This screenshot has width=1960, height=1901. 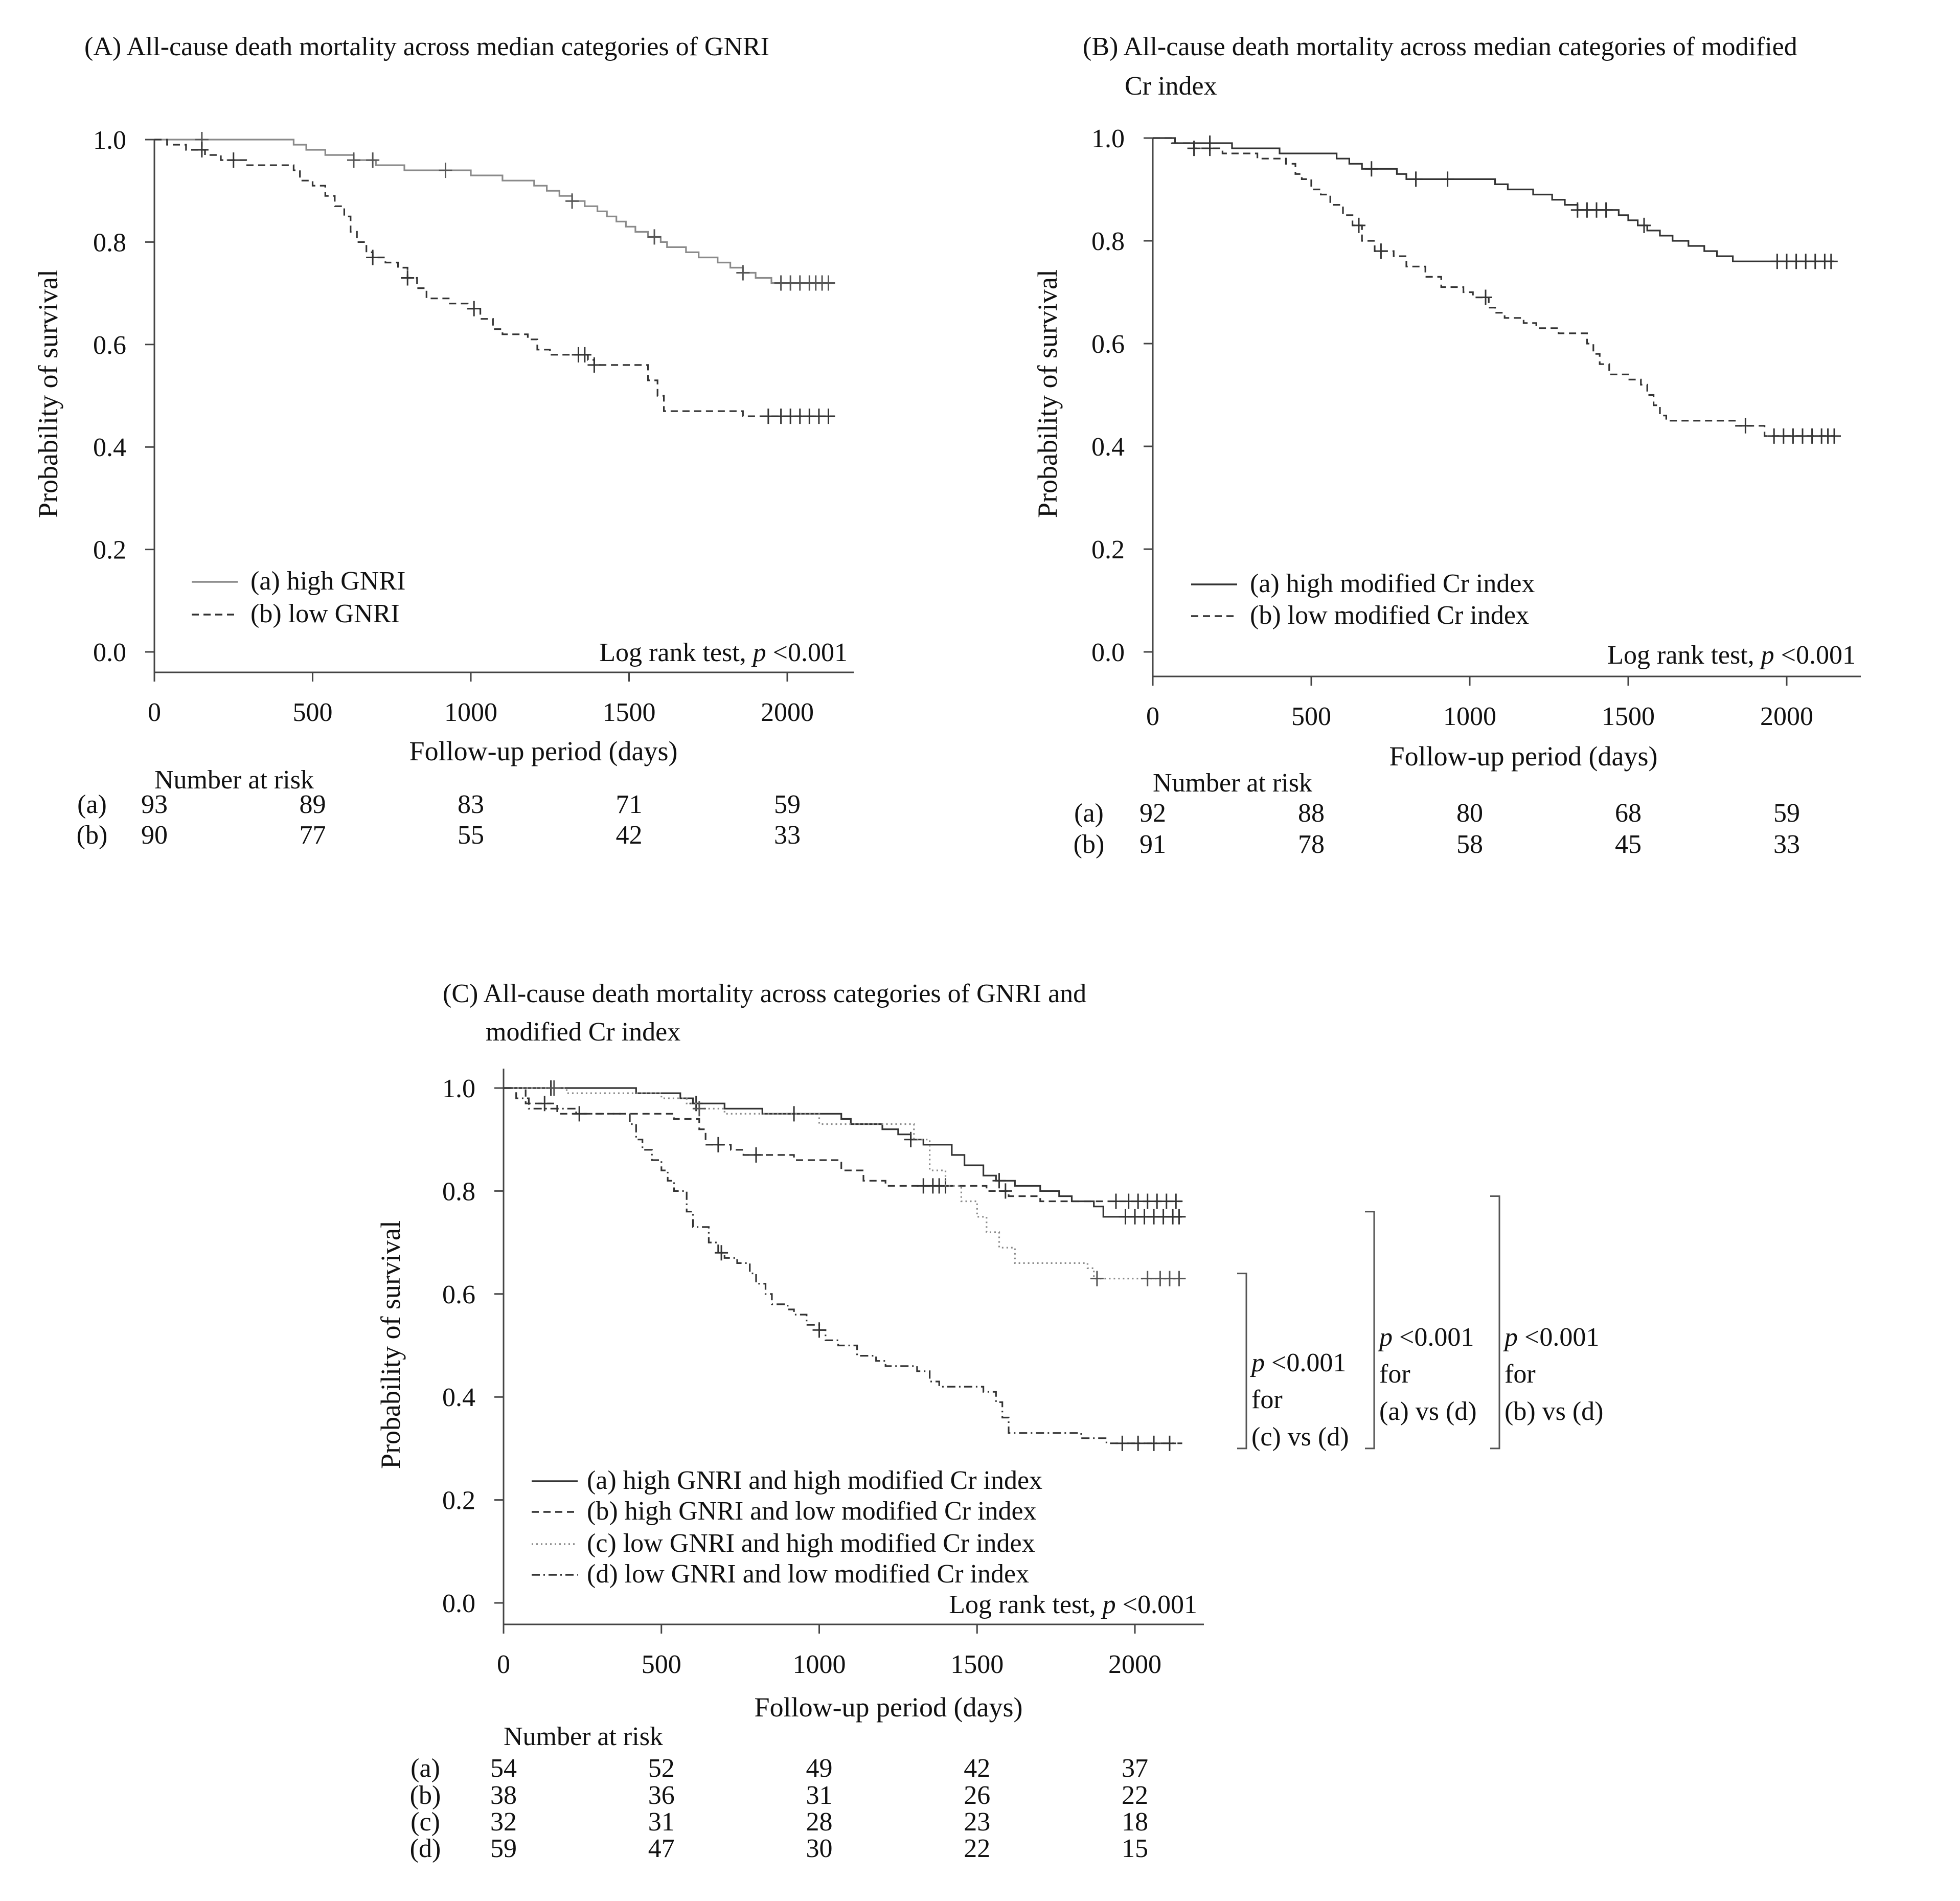 What do you see at coordinates (471, 835) in the screenshot?
I see `risk-value: 55` at bounding box center [471, 835].